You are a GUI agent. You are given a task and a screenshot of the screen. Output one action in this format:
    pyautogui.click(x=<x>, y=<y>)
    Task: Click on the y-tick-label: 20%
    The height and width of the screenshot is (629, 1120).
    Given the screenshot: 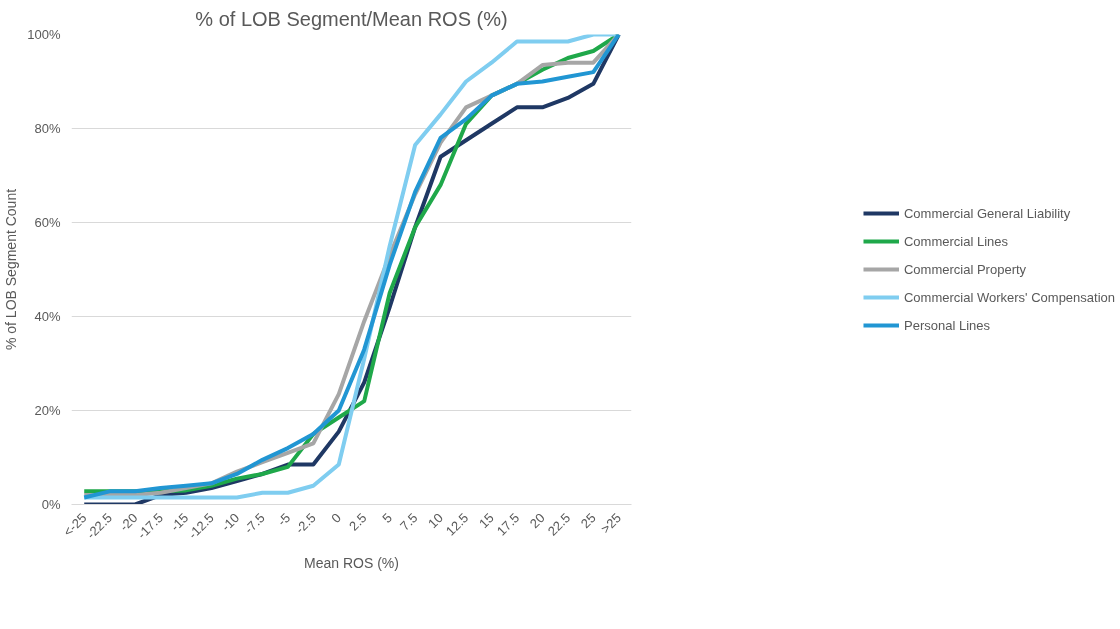 What is the action you would take?
    pyautogui.click(x=47, y=410)
    